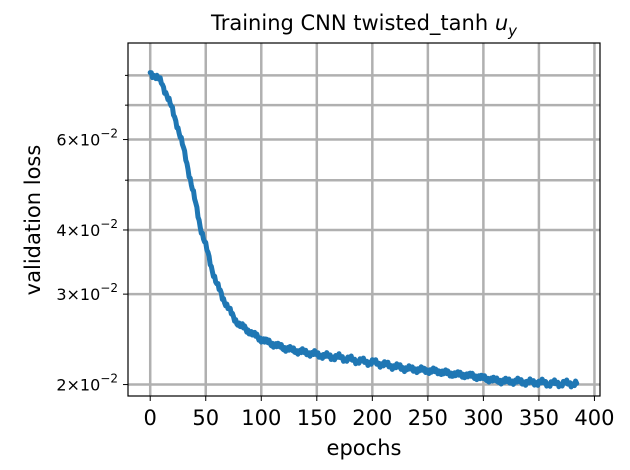 The image size is (630, 470). Describe the element at coordinates (87, 292) in the screenshot. I see `y-tick-label: 3×10⁻²` at that location.